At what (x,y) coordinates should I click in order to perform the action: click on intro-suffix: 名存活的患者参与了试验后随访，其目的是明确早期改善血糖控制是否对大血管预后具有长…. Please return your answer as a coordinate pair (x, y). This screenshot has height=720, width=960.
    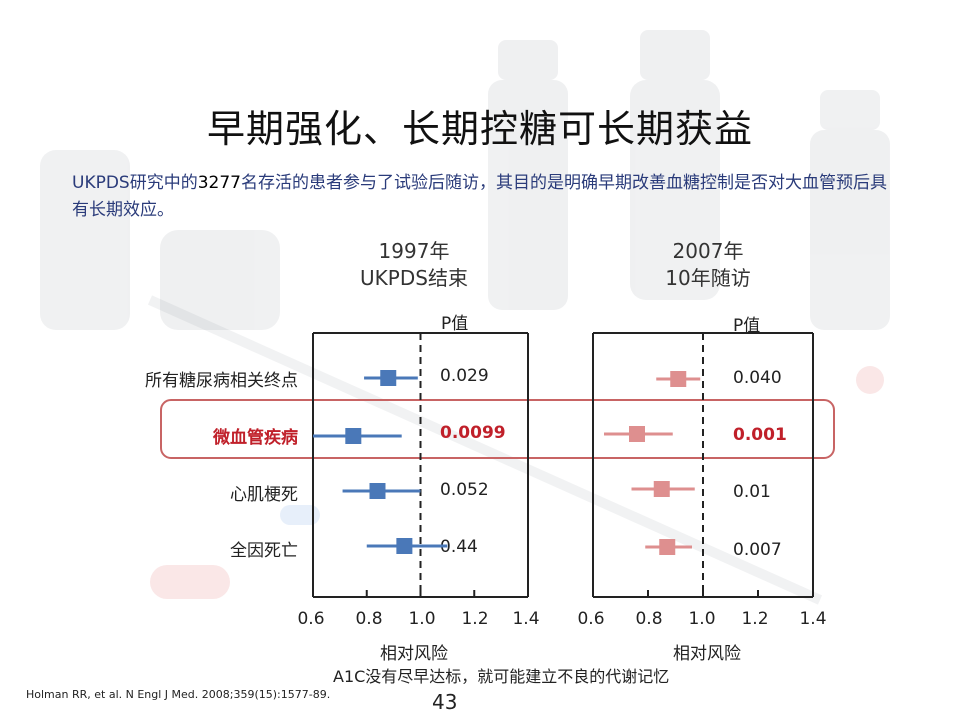
    Looking at the image, I should click on (479, 196).